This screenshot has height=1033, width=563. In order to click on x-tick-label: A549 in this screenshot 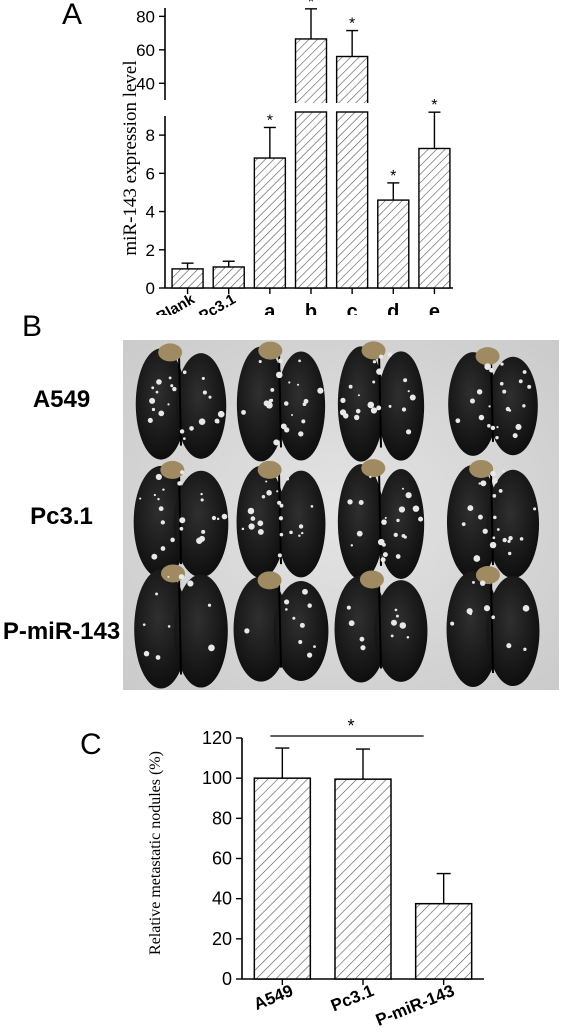, I will do `click(273, 997)`.